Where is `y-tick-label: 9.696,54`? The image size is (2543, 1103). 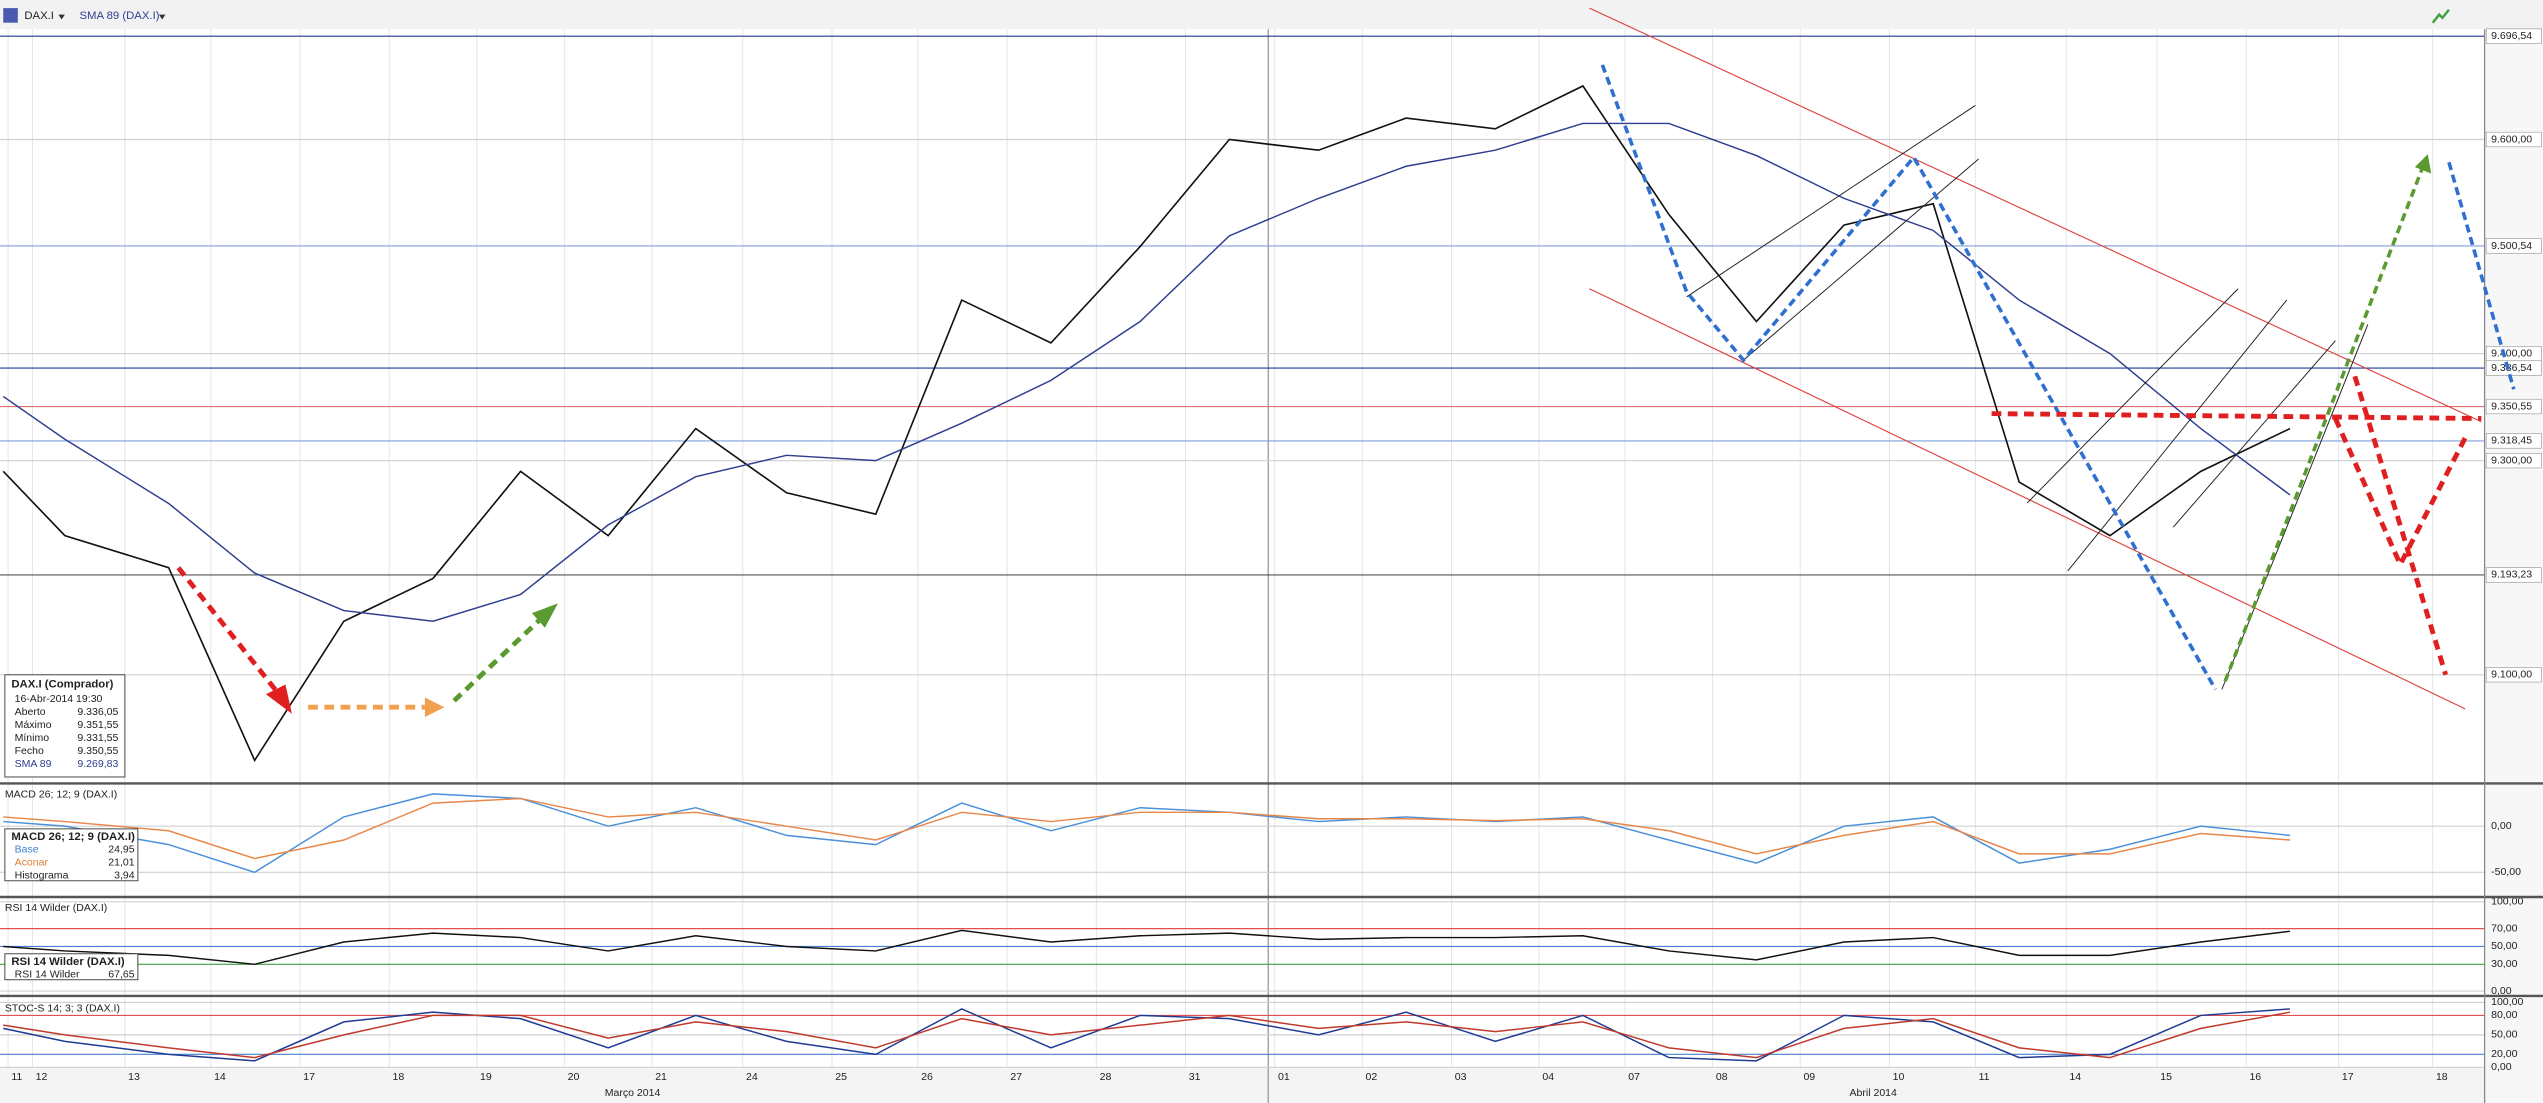
y-tick-label: 9.696,54 is located at coordinates (2511, 36).